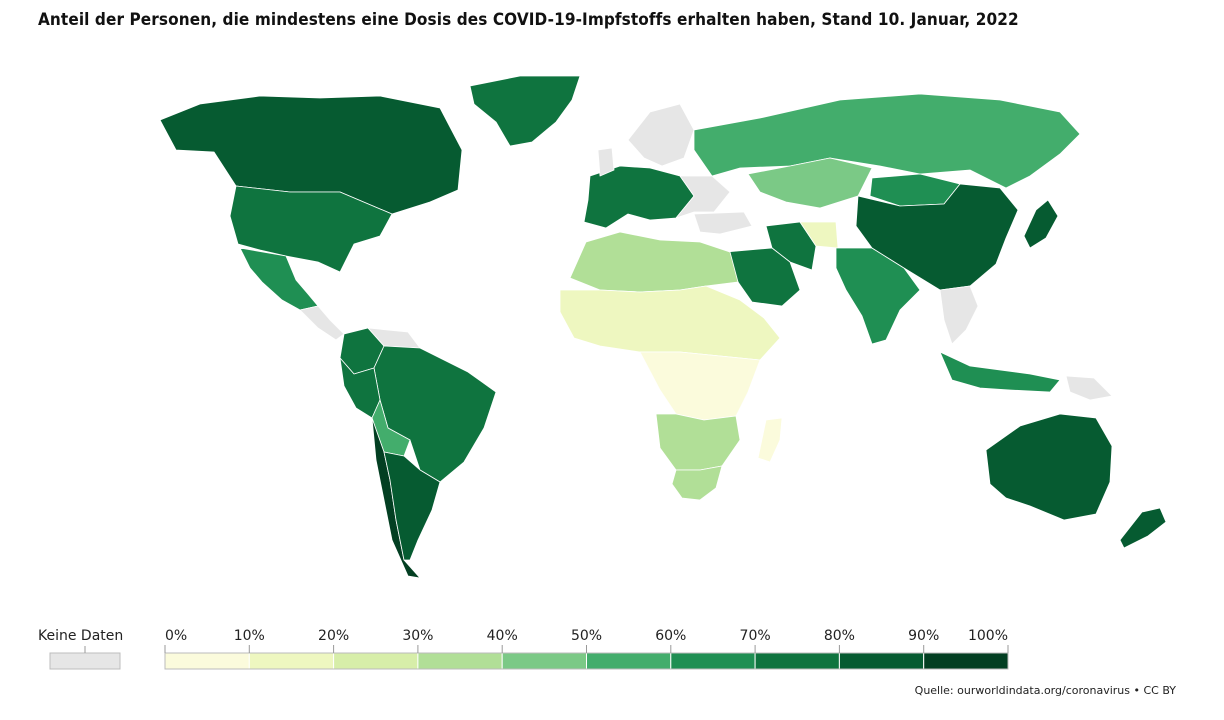 The image size is (1224, 720). I want to click on region-indonesia, so click(1000, 372).